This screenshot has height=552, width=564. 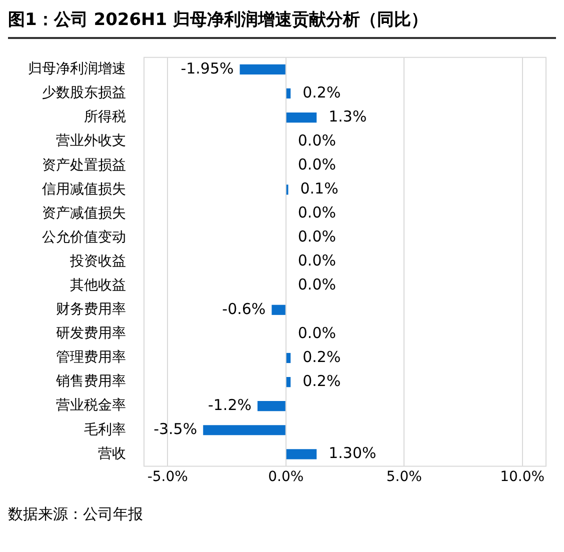 I want to click on y-tick-label: 信用减值损失, so click(x=84, y=189).